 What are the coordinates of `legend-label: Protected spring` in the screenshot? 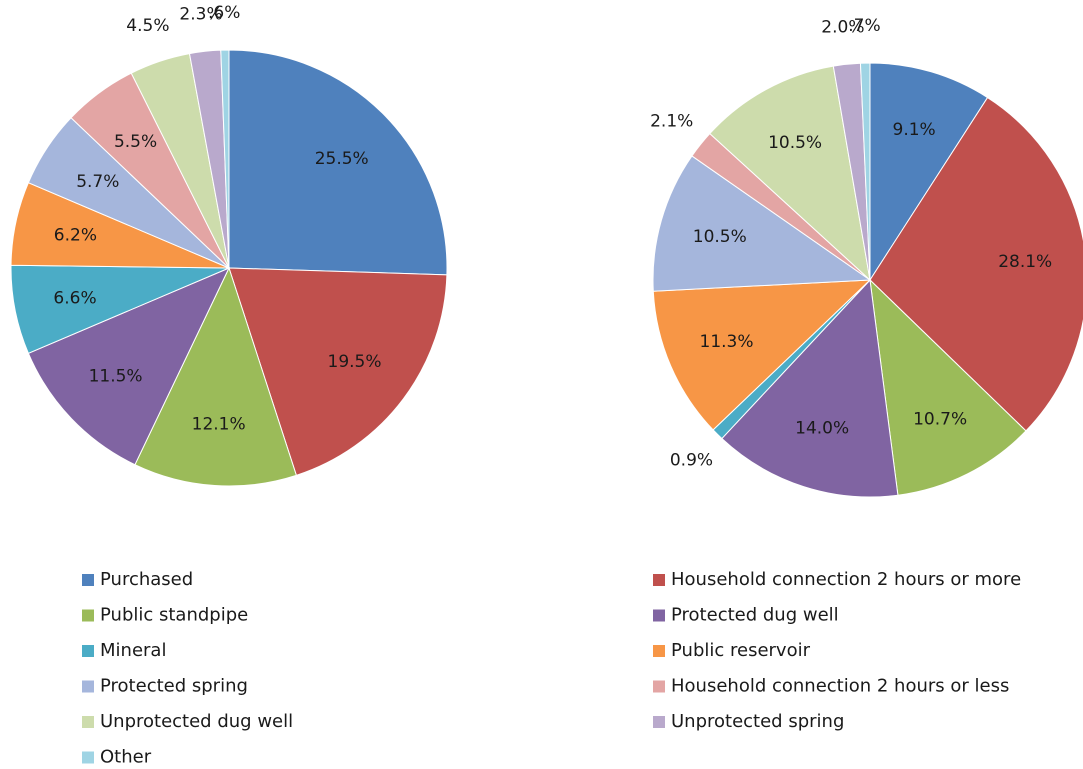 It's located at (174, 686).